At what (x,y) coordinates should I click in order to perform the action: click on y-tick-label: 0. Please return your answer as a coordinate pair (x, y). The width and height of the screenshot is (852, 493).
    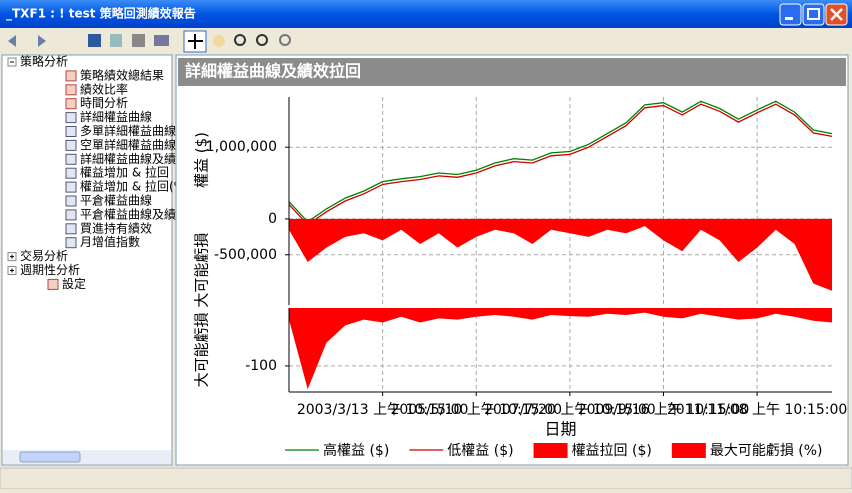
    Looking at the image, I should click on (272, 219).